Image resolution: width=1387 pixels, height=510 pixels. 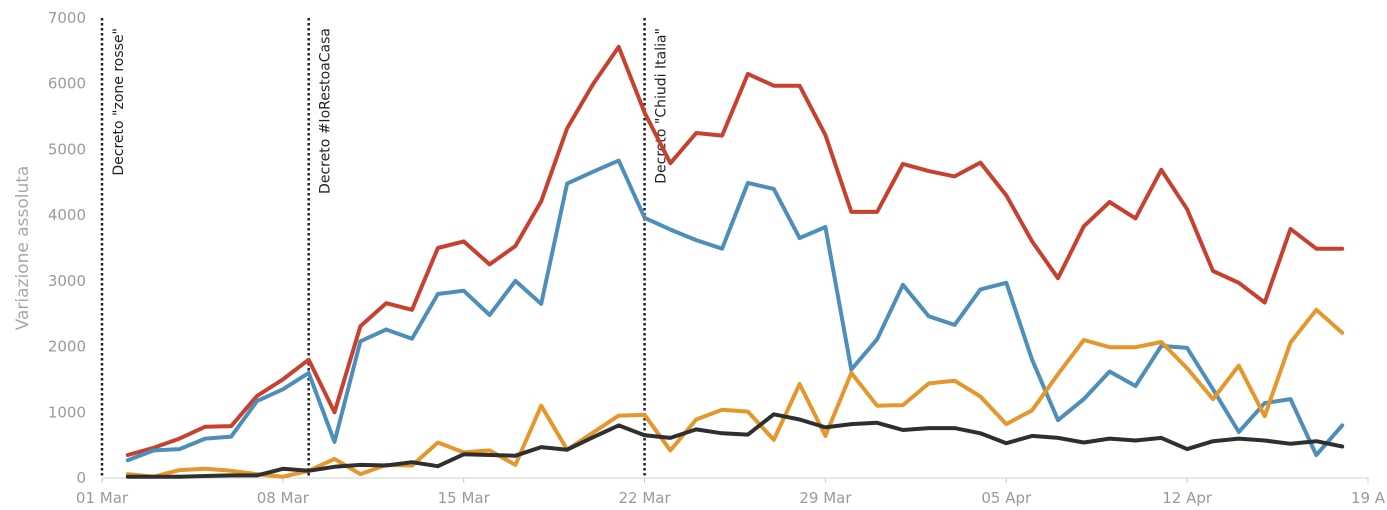 I want to click on y-tick-label: 1000, so click(x=67, y=412).